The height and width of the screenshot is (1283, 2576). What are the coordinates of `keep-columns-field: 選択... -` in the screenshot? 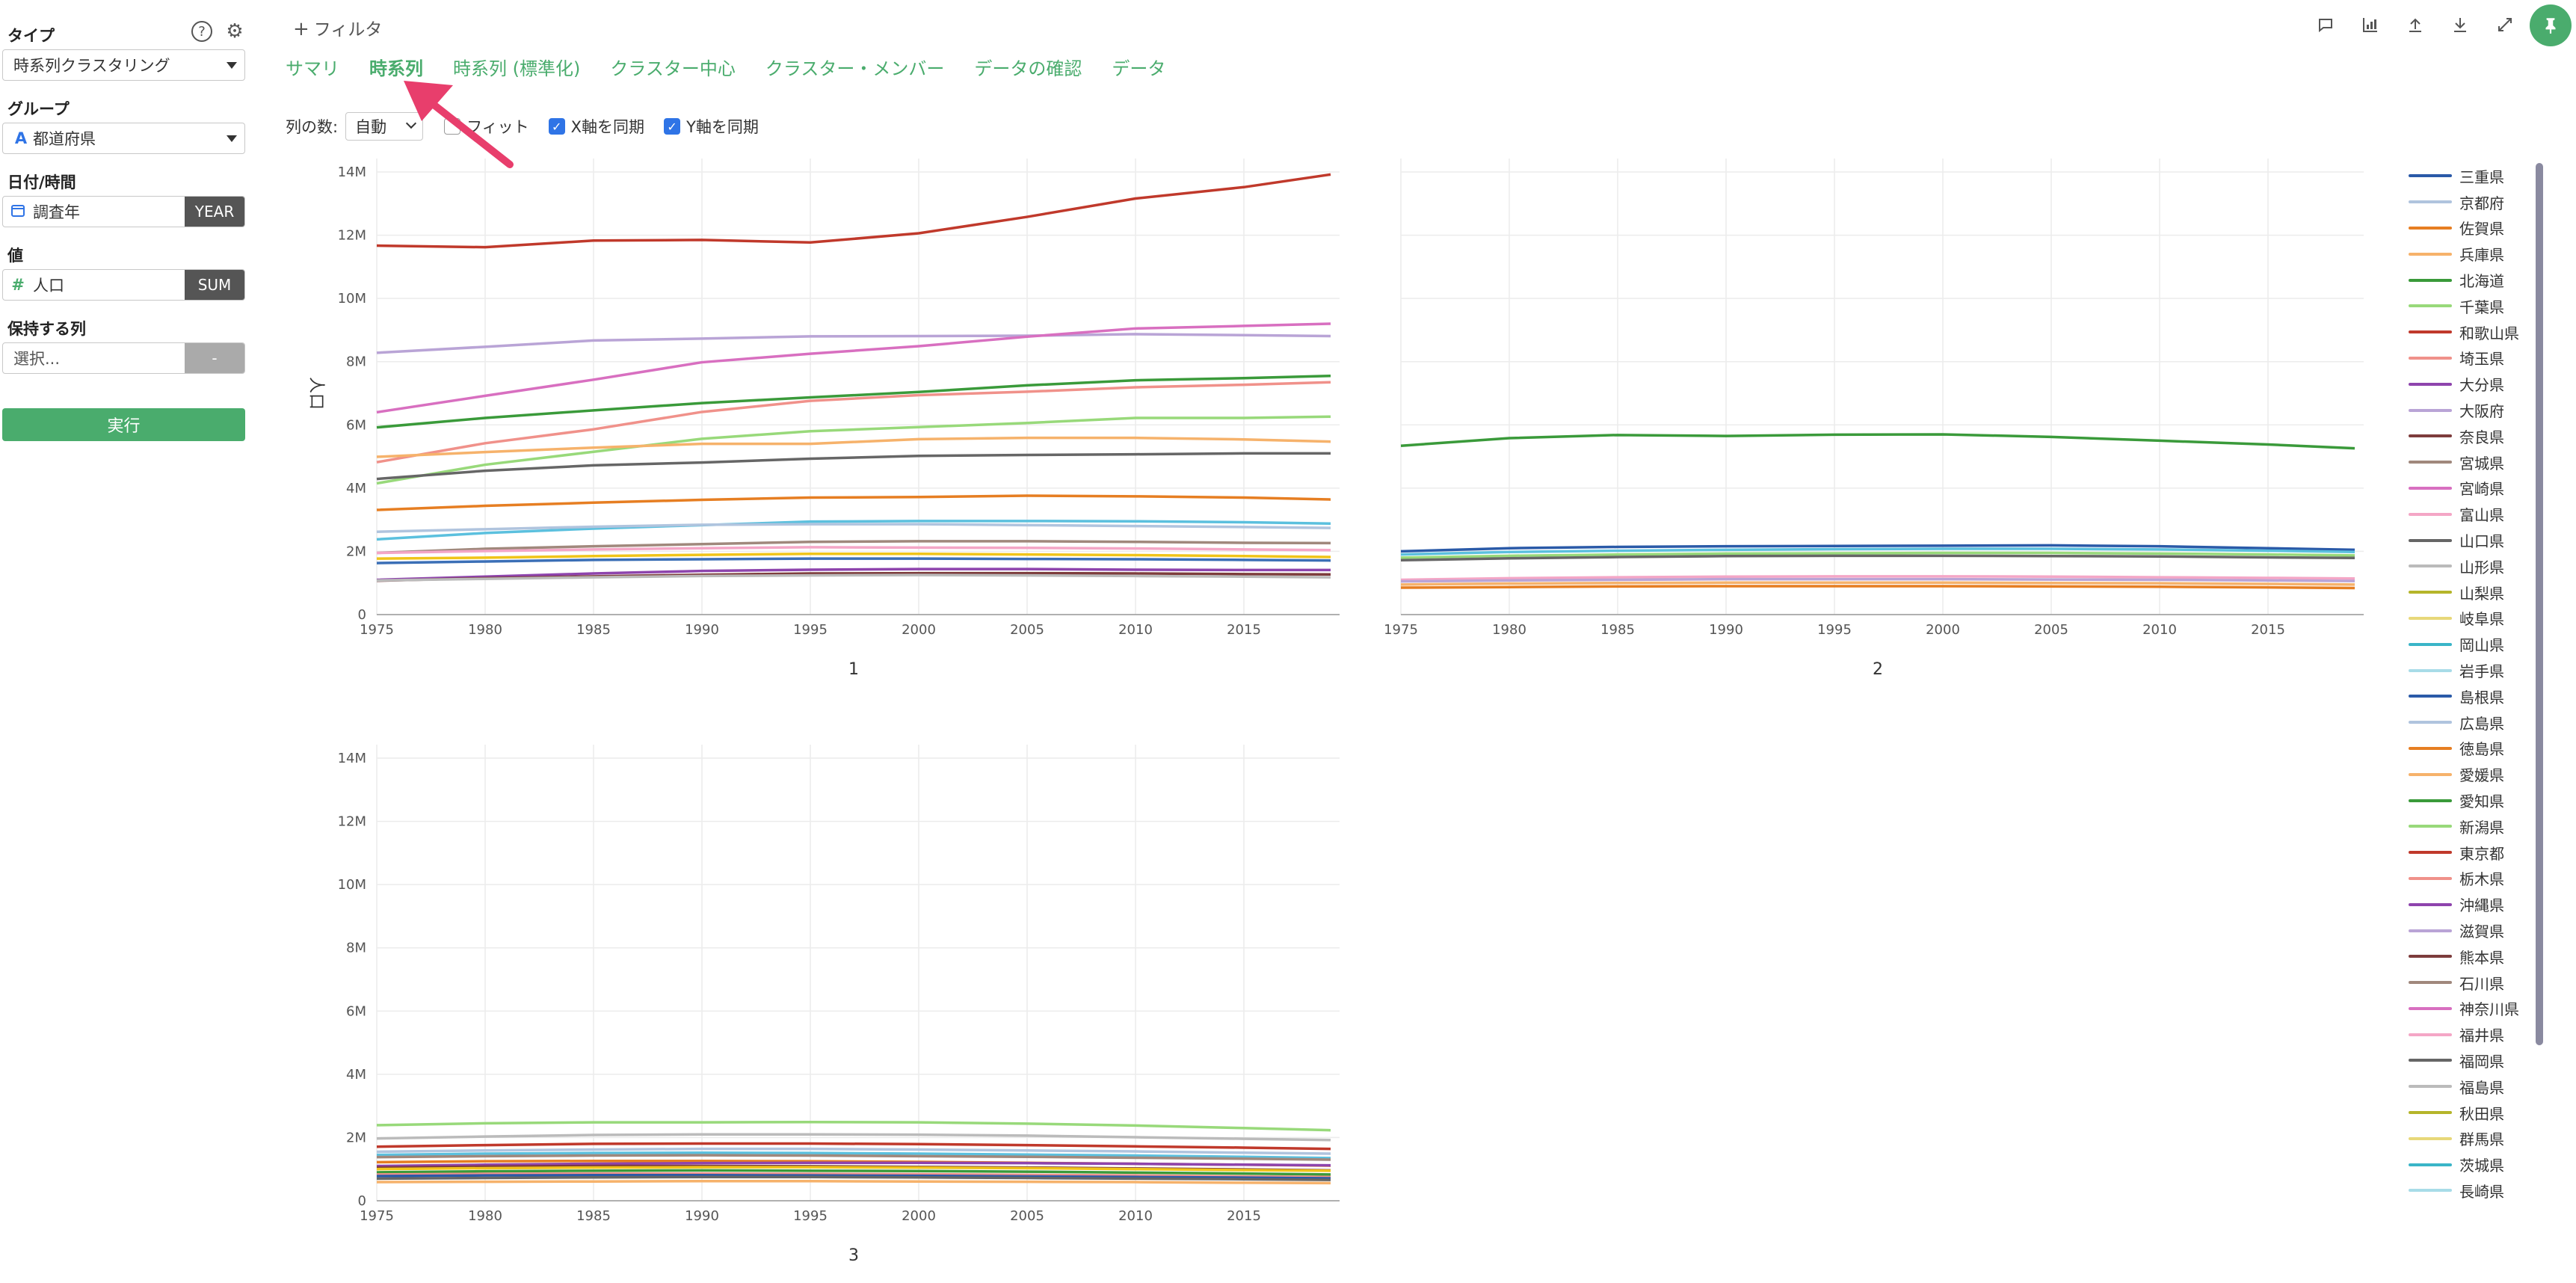 It's located at (123, 358).